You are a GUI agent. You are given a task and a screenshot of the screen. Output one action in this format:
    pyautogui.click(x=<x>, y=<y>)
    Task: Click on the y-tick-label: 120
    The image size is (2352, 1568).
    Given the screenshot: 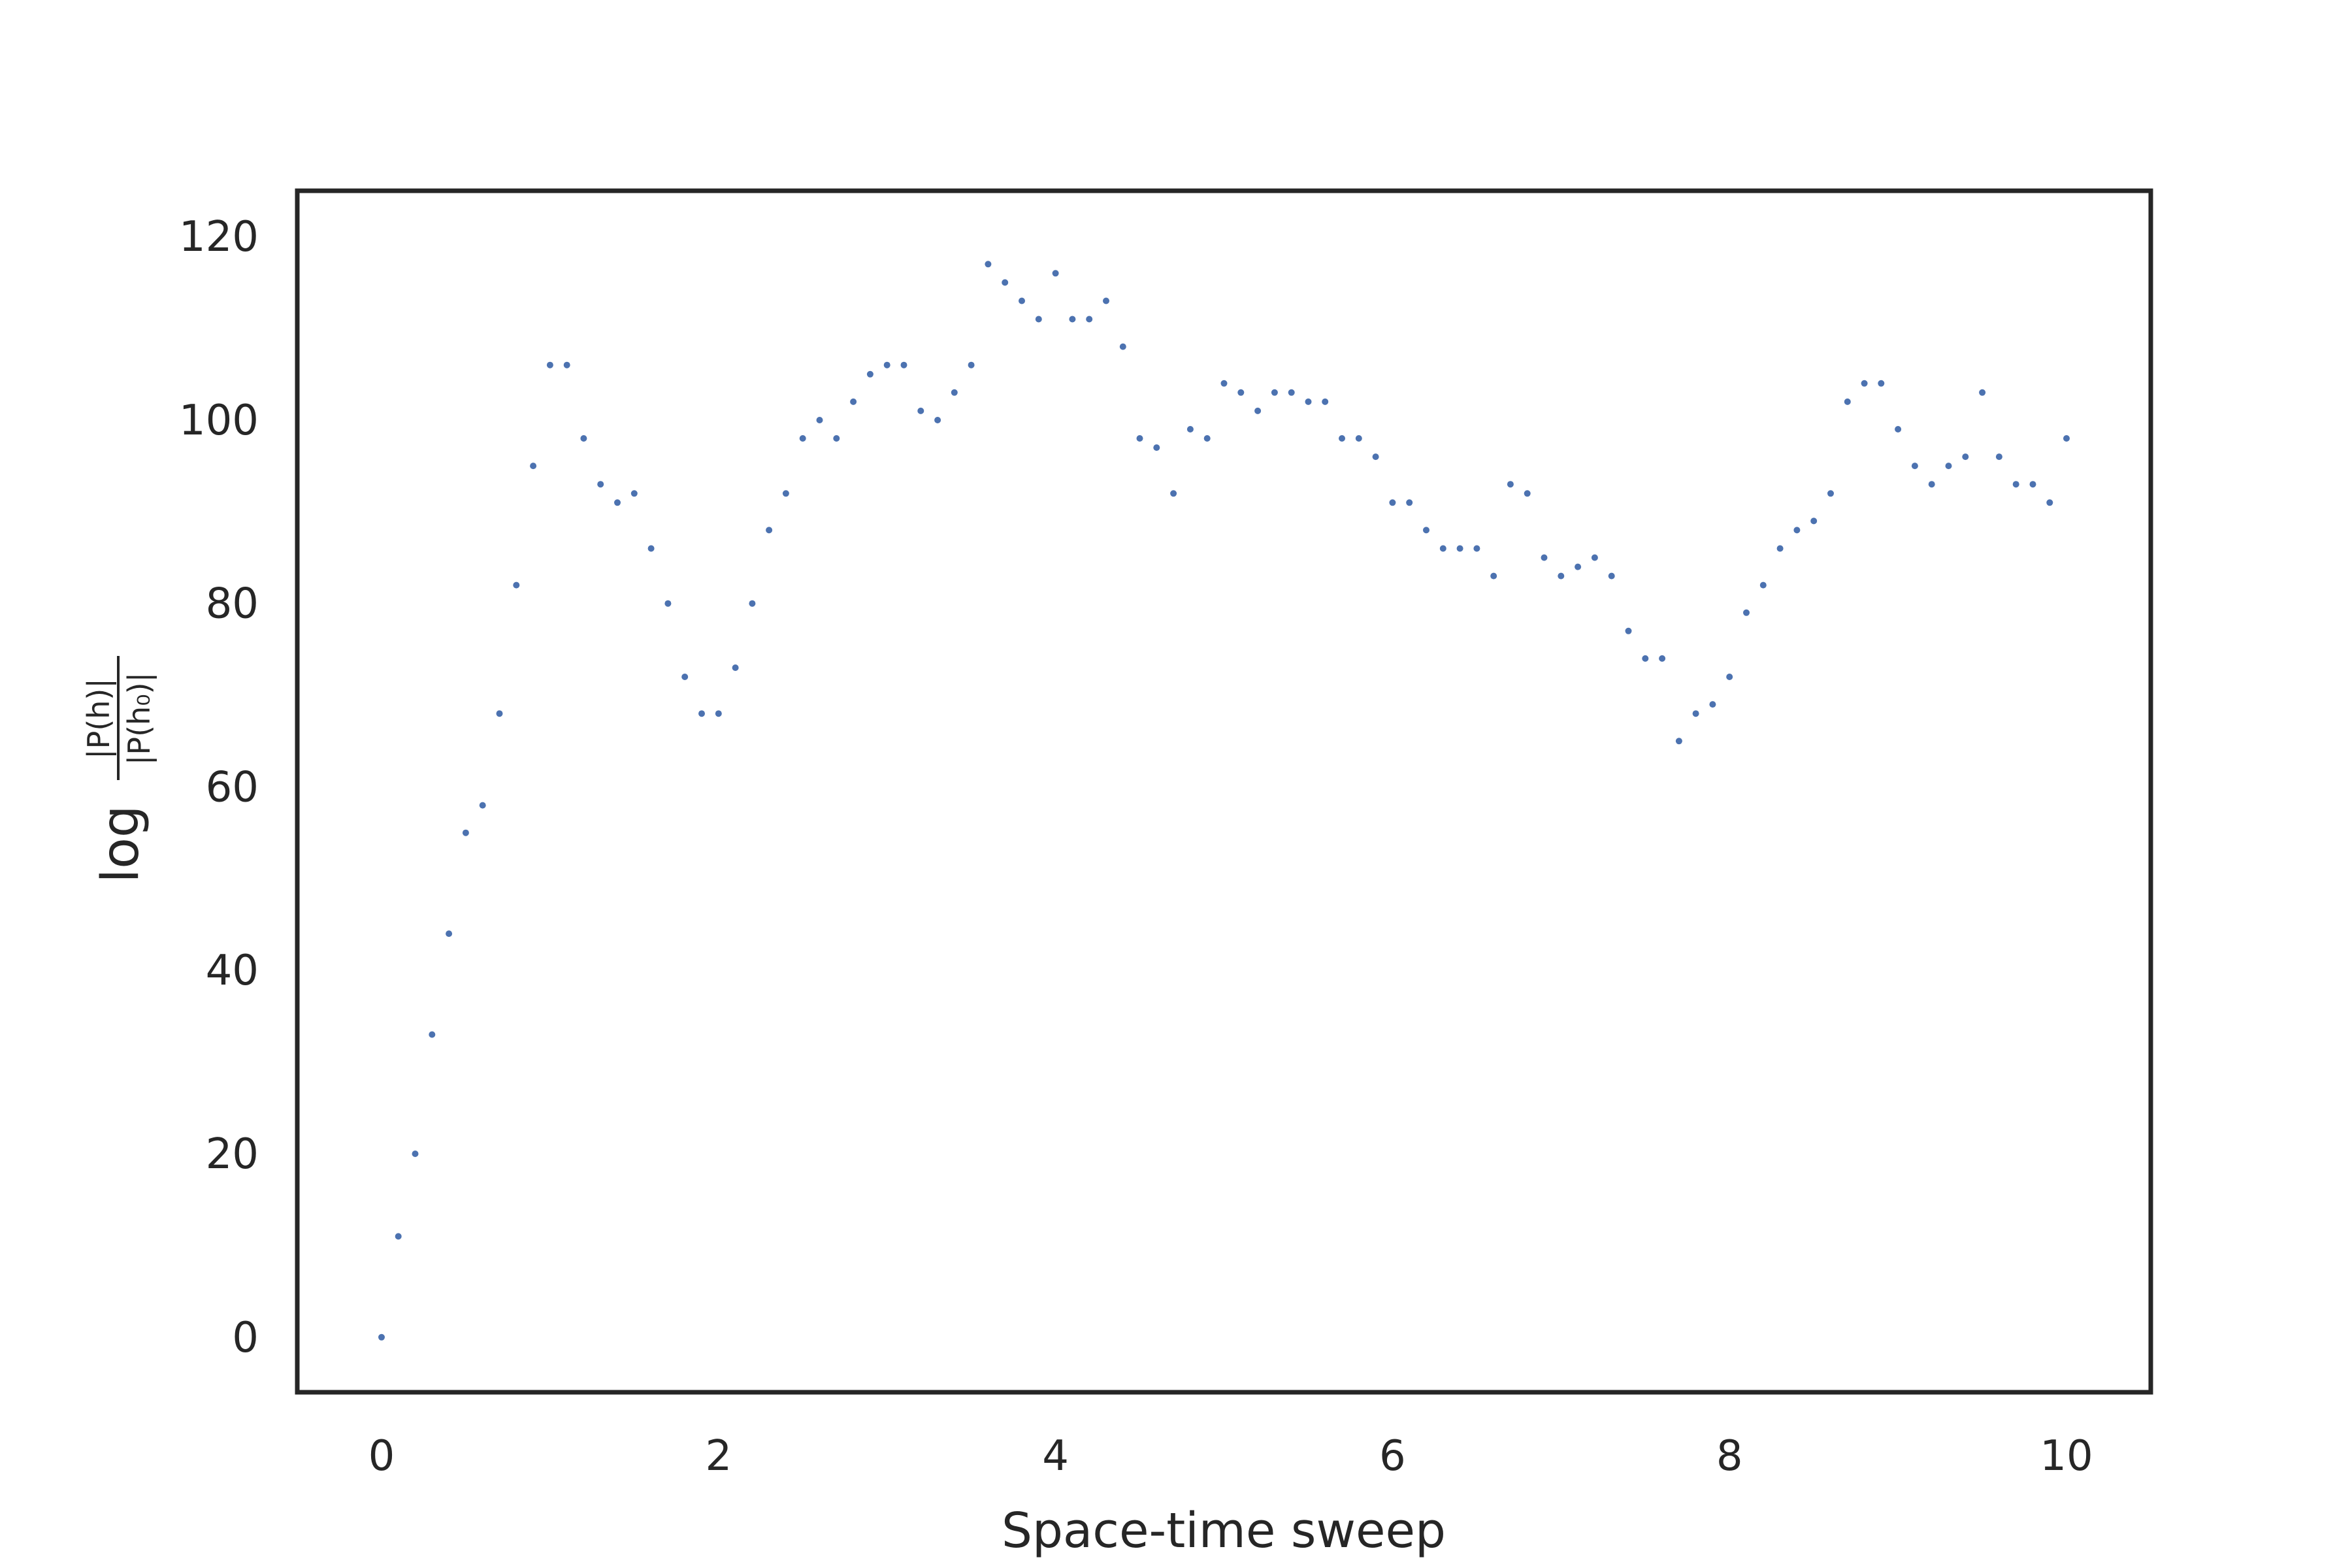 What is the action you would take?
    pyautogui.click(x=219, y=237)
    